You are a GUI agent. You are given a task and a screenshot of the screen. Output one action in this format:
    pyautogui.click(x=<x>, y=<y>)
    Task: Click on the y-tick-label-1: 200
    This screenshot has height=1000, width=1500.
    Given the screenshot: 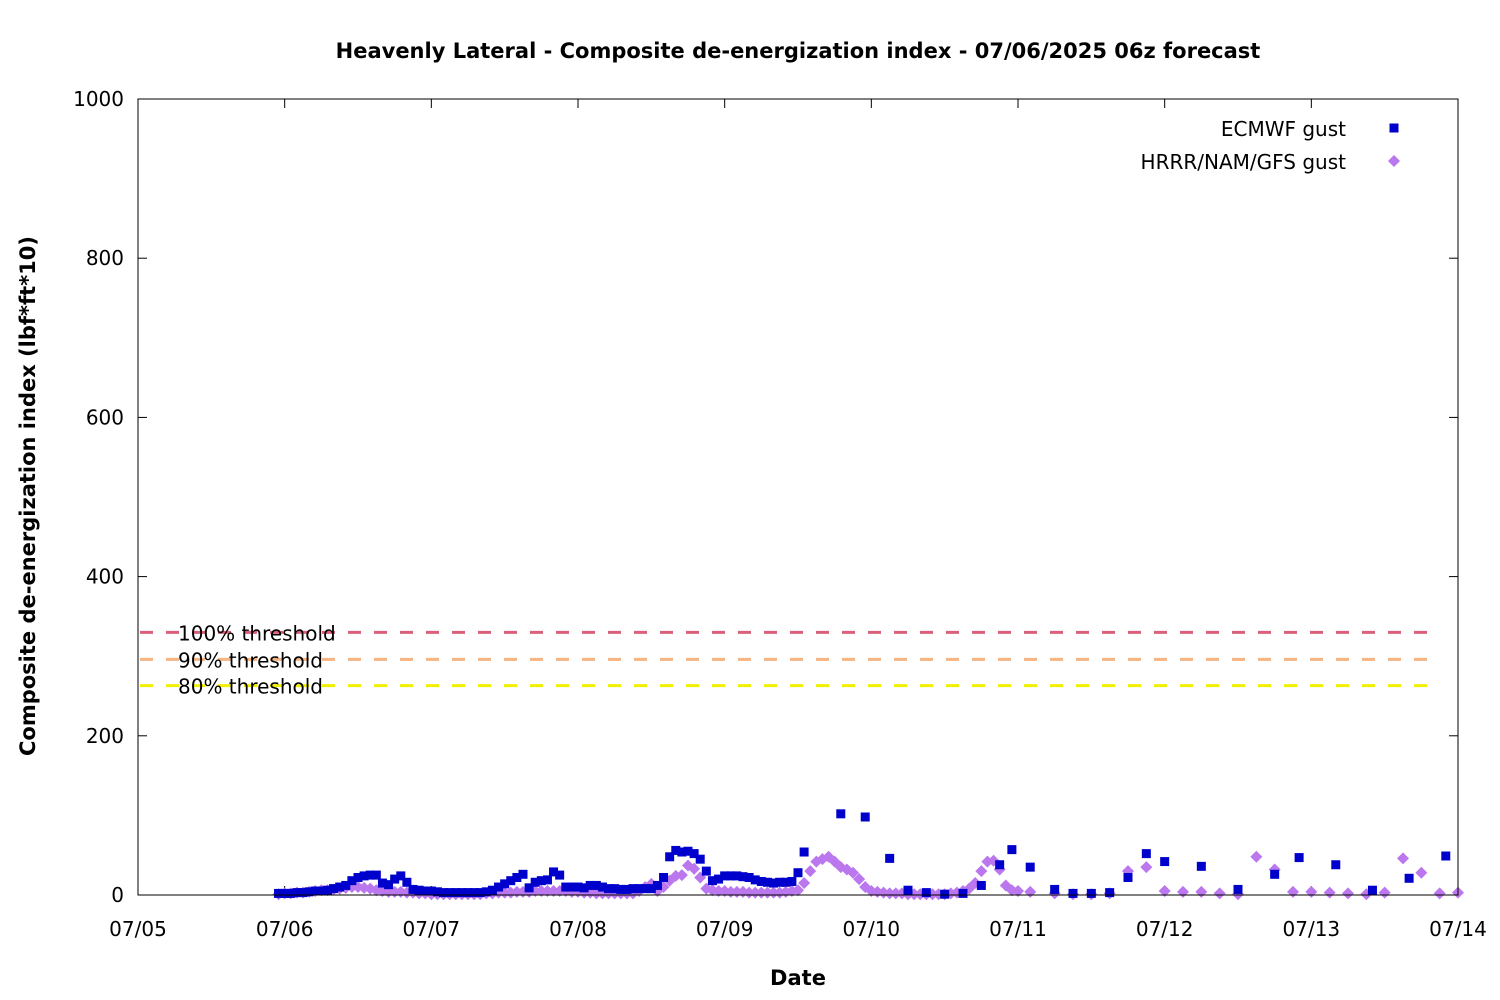 What is the action you would take?
    pyautogui.click(x=105, y=736)
    